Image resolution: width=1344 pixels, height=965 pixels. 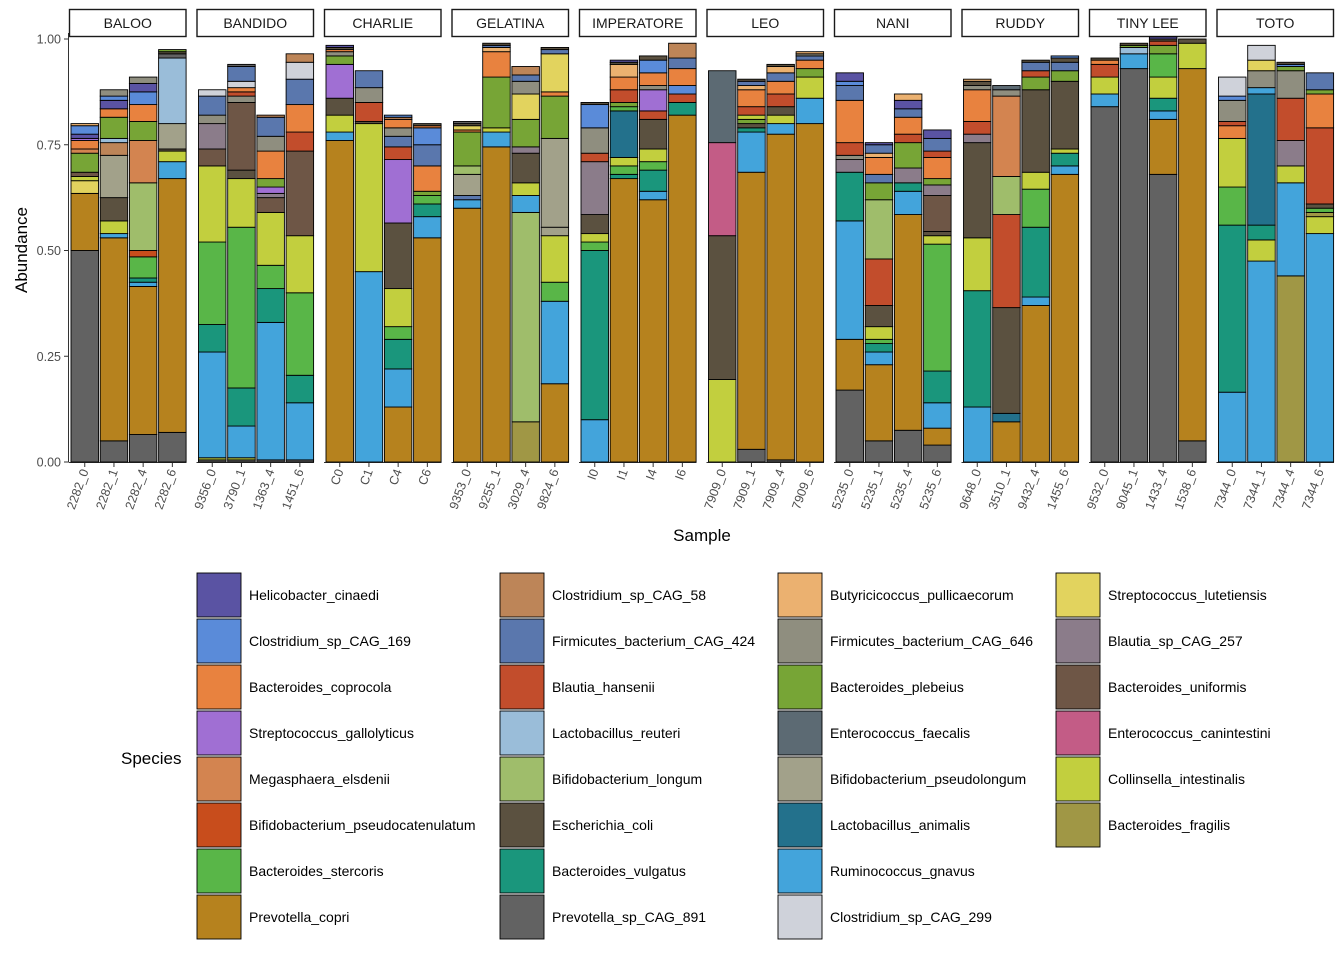 I want to click on legend-label: Escherichia_coli, so click(x=602, y=825).